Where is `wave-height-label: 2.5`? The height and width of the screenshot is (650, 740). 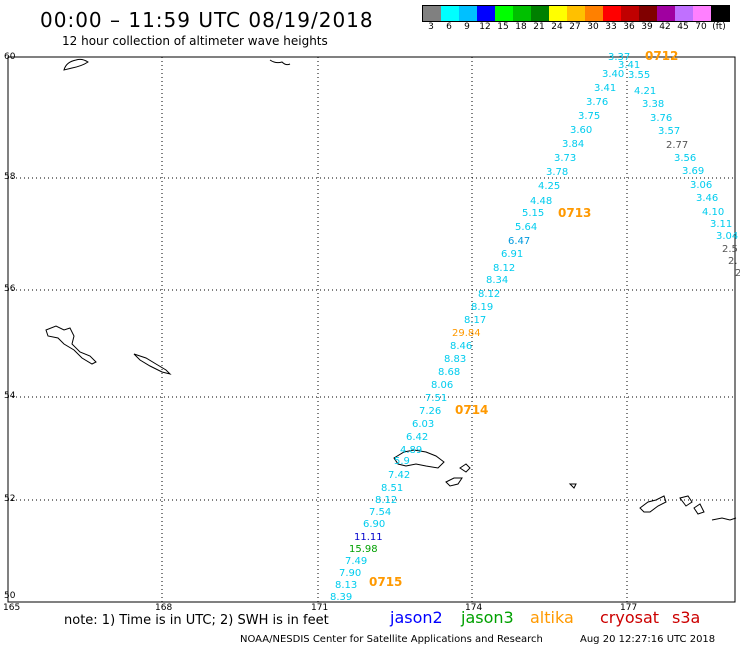 wave-height-label: 2.5 is located at coordinates (730, 249).